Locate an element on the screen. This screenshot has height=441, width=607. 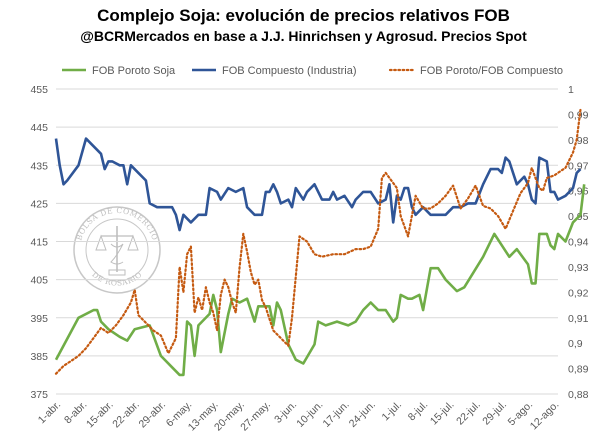
x-tick-label: 15-jul. is located at coordinates (442, 413).